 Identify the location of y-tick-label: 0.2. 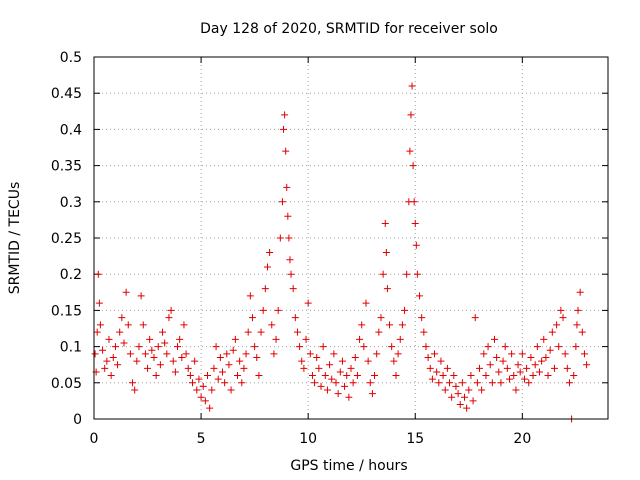
(71, 275).